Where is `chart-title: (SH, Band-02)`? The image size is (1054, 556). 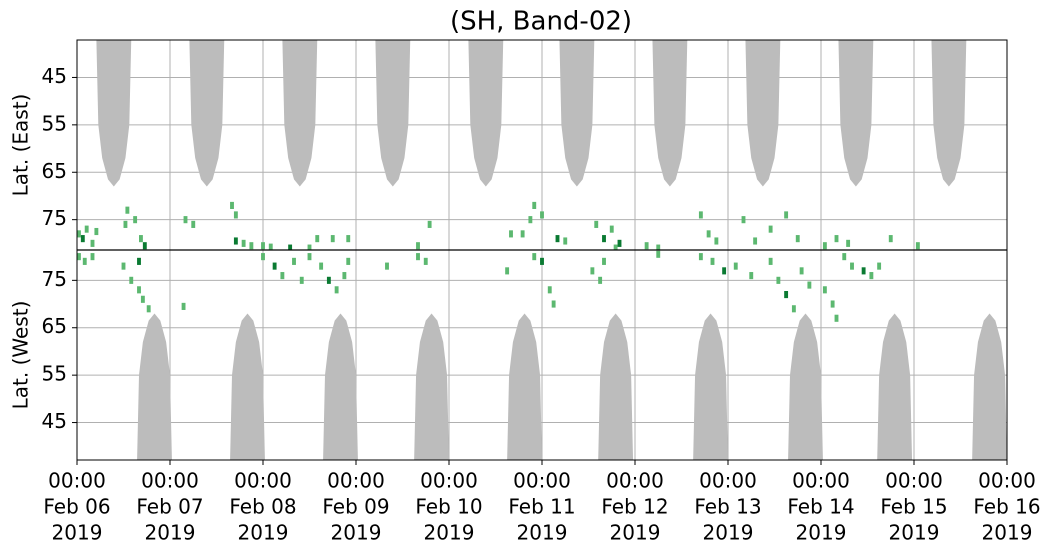
chart-title: (SH, Band-02) is located at coordinates (541, 22).